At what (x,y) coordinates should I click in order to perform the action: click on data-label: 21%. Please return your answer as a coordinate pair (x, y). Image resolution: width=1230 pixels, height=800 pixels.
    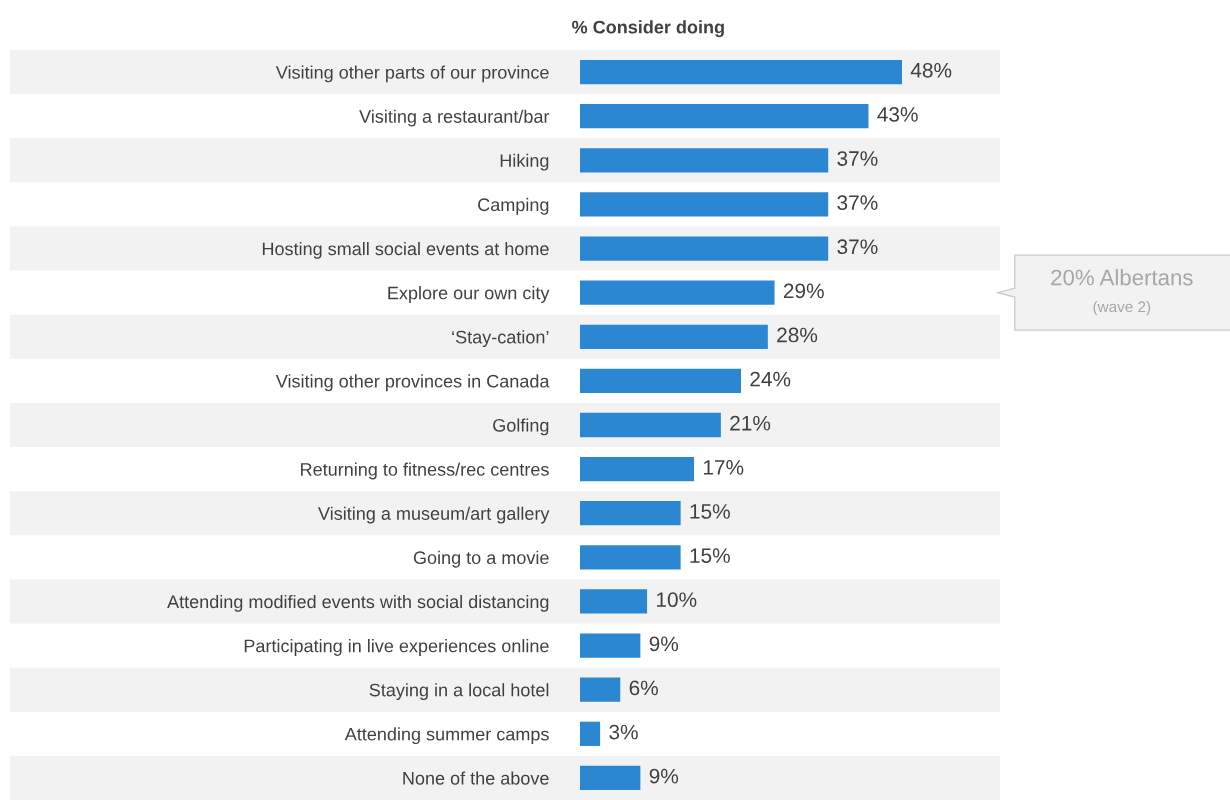
    Looking at the image, I should click on (750, 423).